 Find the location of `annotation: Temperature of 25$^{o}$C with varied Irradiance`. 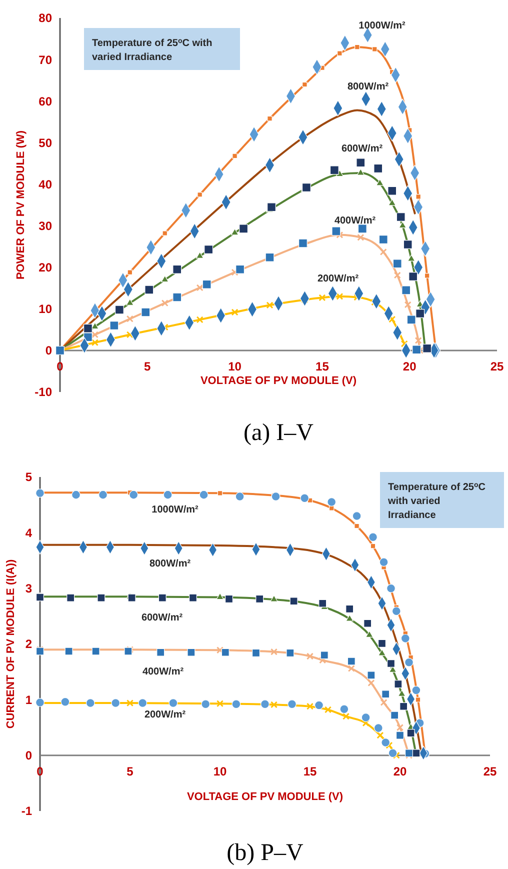

annotation: Temperature of 25$^{o}$C with varied Irradiance is located at coordinates (152, 50).